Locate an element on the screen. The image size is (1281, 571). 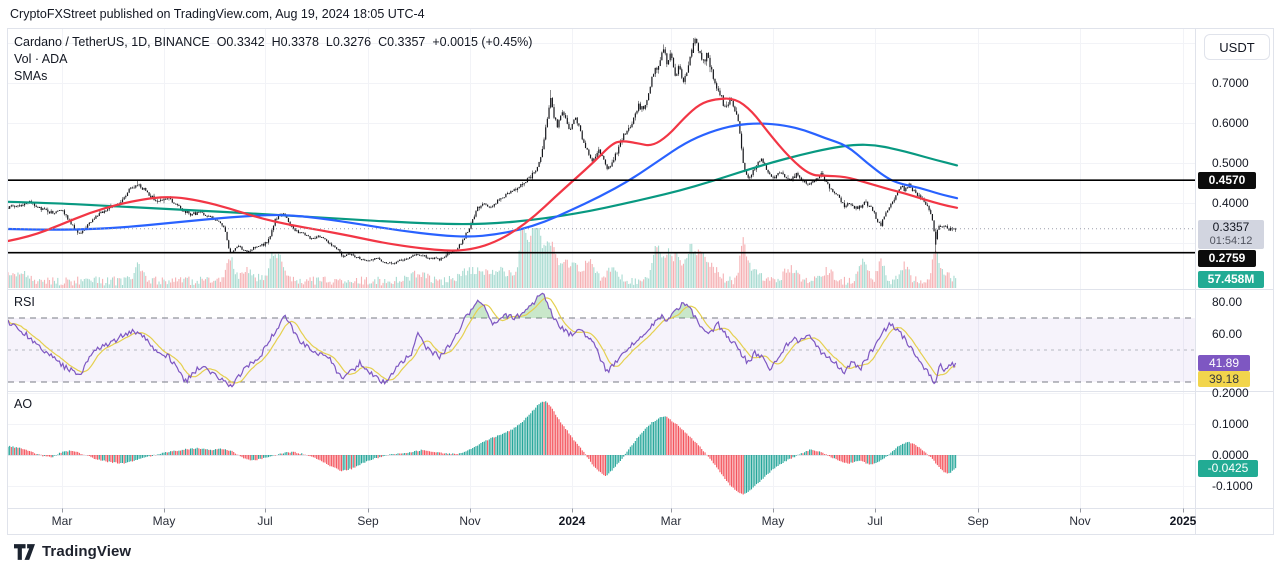
ao-axis-label: -0.1000 is located at coordinates (1232, 486).